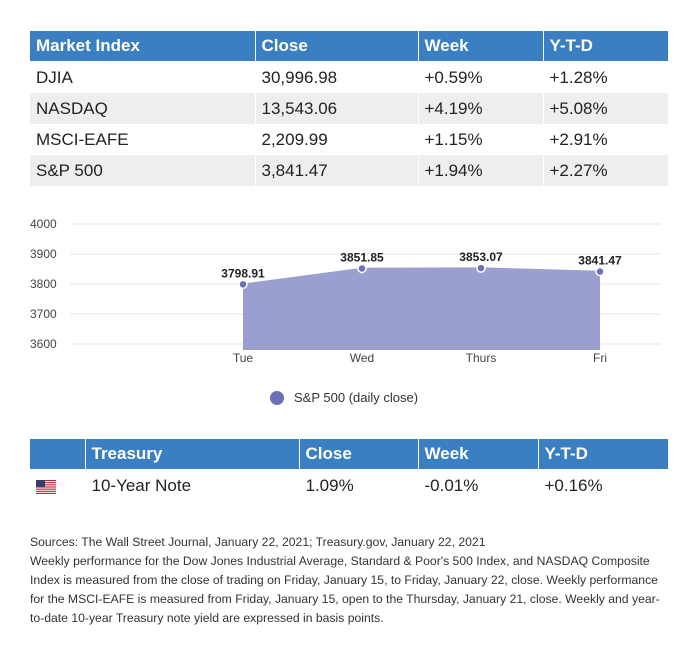  Describe the element at coordinates (243, 358) in the screenshot. I see `x-tick-label: Tue` at that location.